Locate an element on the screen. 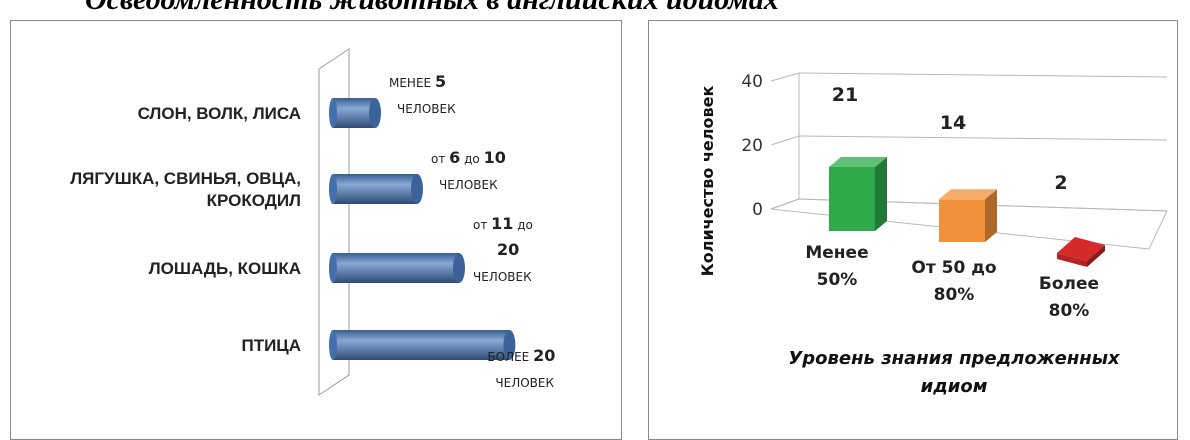 Image resolution: width=1190 pixels, height=440 pixels. y-tick-label: 40 is located at coordinates (752, 82).